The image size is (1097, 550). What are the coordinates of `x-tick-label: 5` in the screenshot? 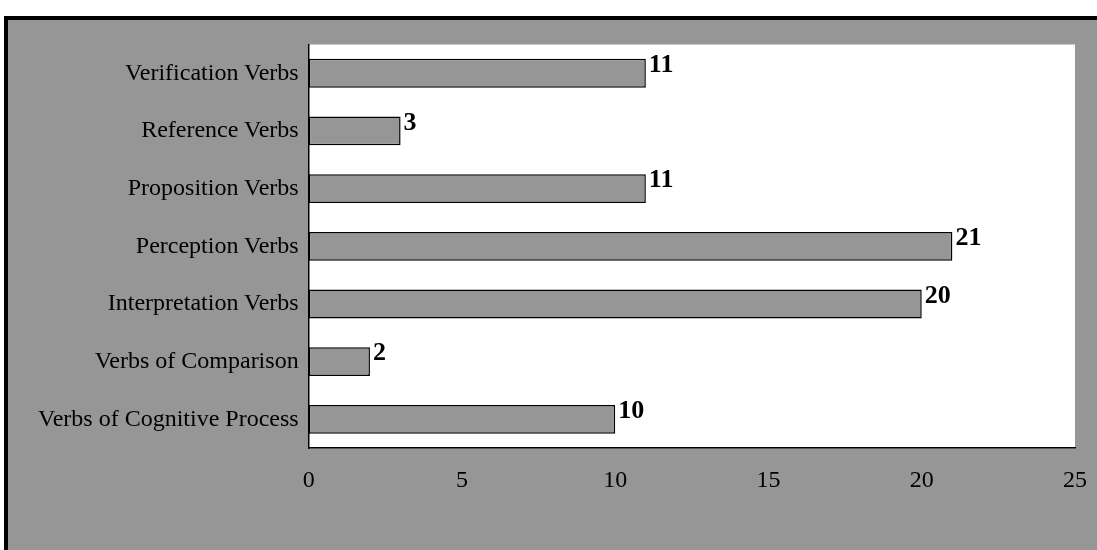 It's located at (461, 478).